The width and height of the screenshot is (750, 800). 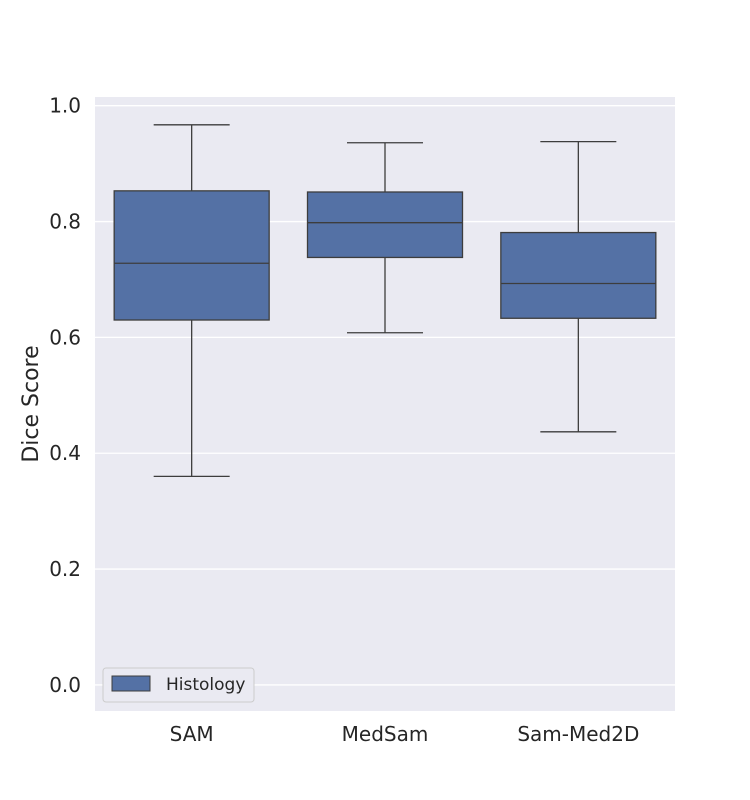 What do you see at coordinates (385, 734) in the screenshot?
I see `x-tick-label-medsam: MedSam` at bounding box center [385, 734].